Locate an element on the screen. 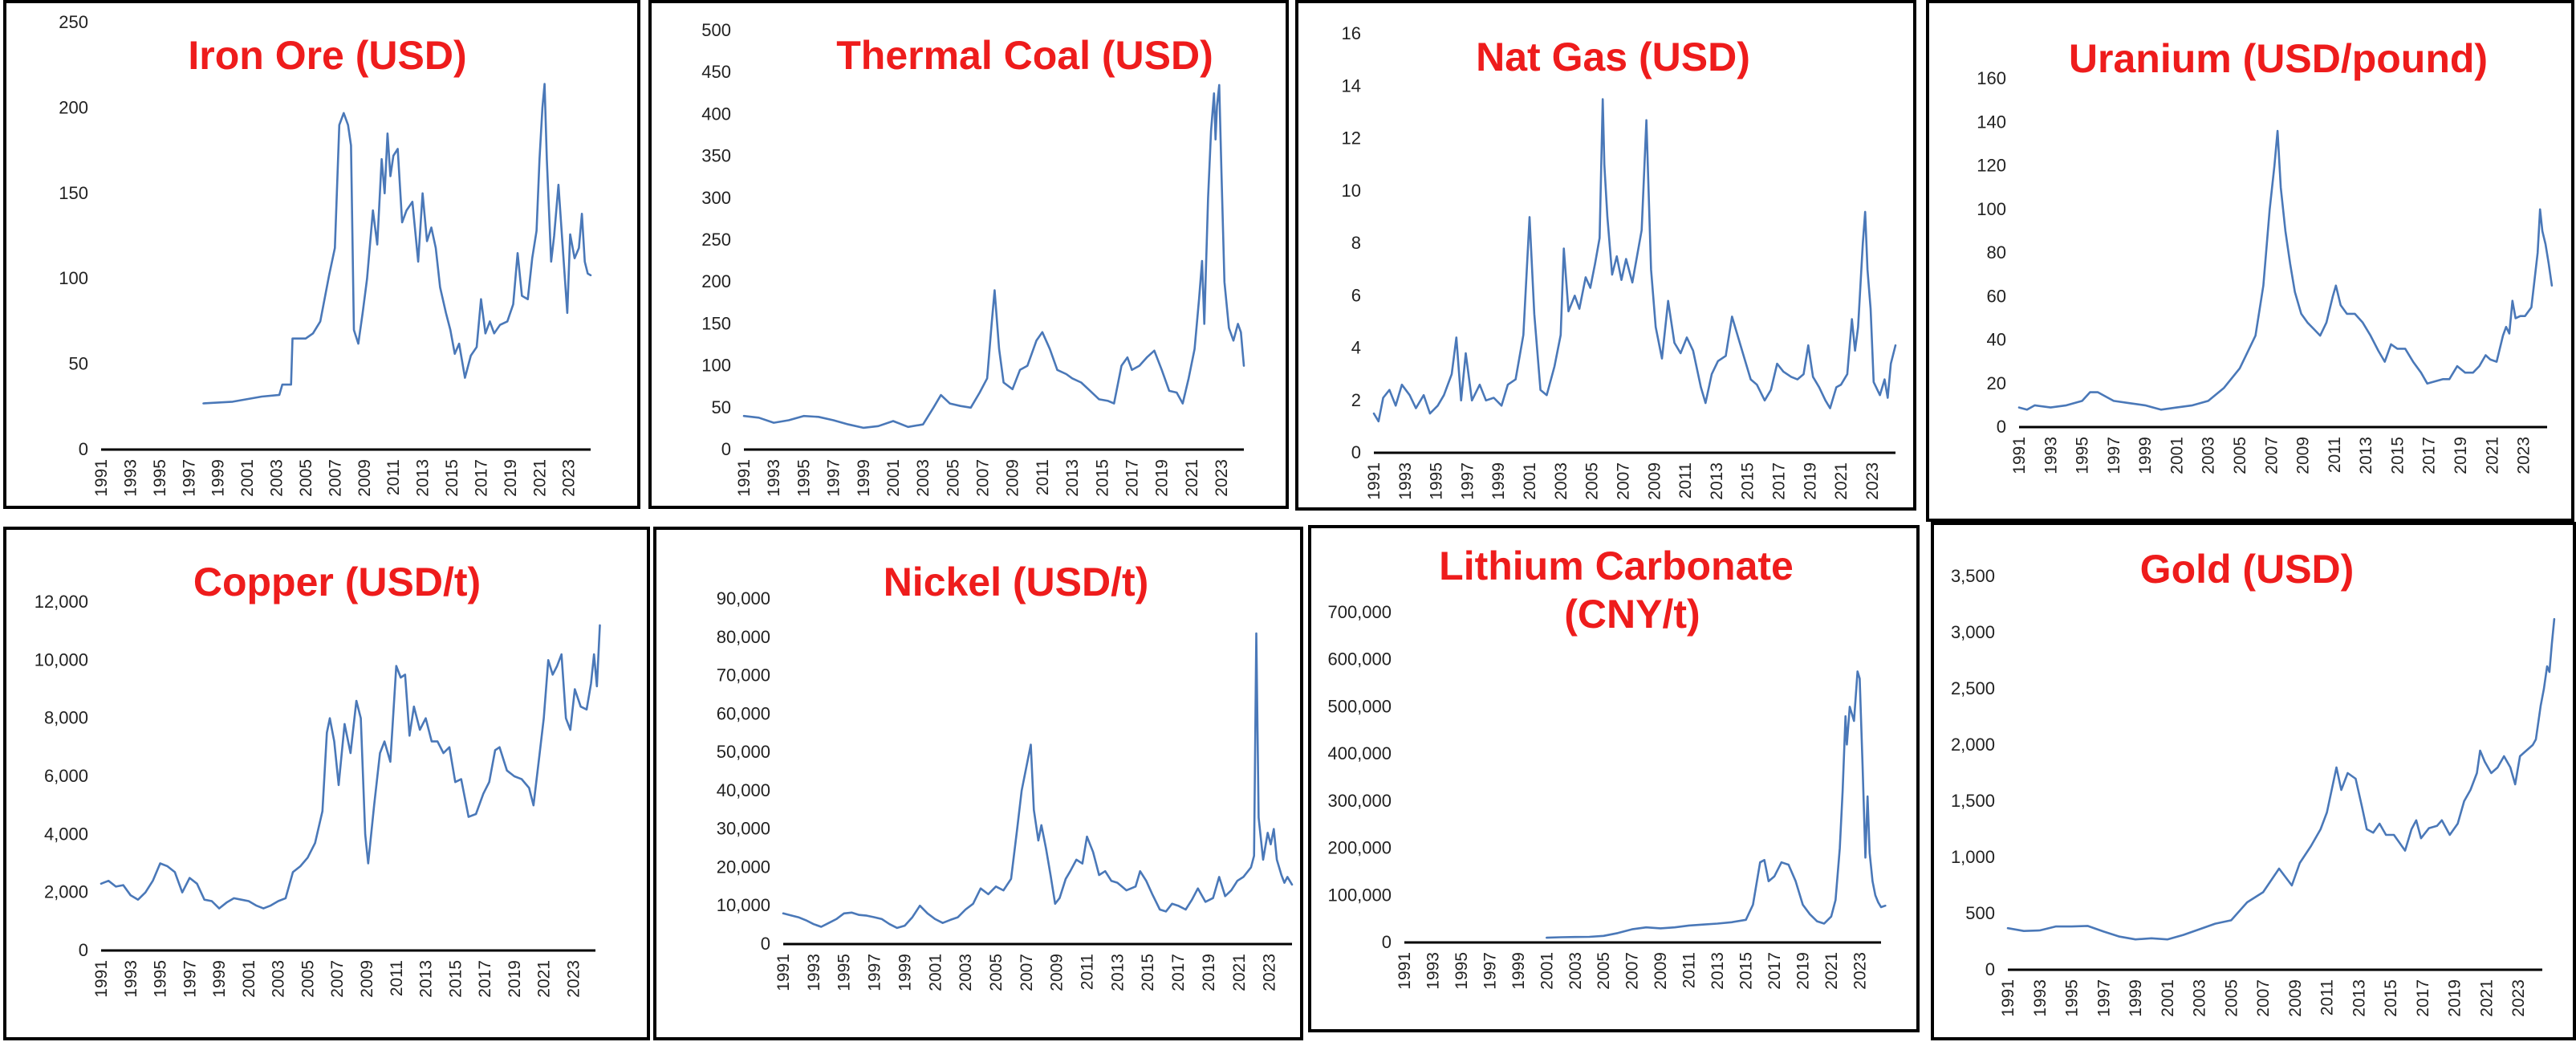 Image resolution: width=2576 pixels, height=1042 pixels. y-tick-label: 12,000 is located at coordinates (61, 602).